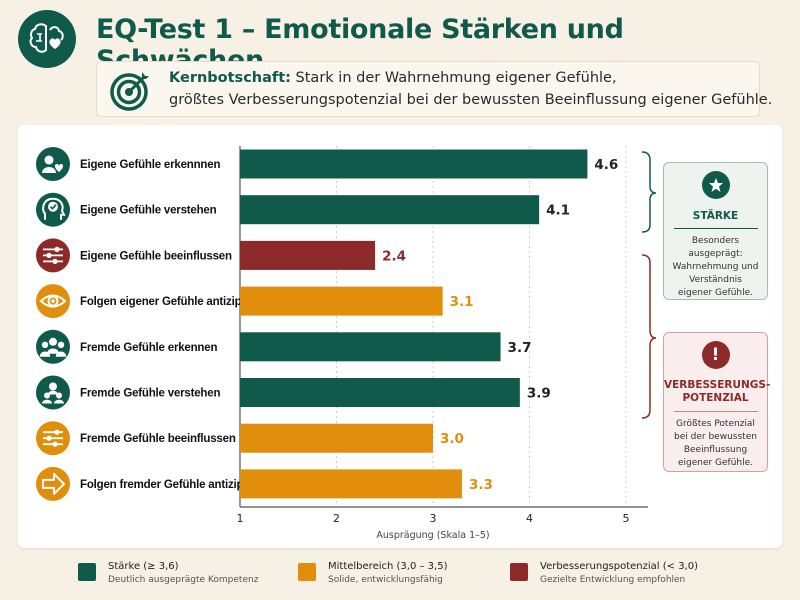 This screenshot has width=800, height=600. I want to click on category-label: Eigene Gefühle beeinflussen, so click(156, 256).